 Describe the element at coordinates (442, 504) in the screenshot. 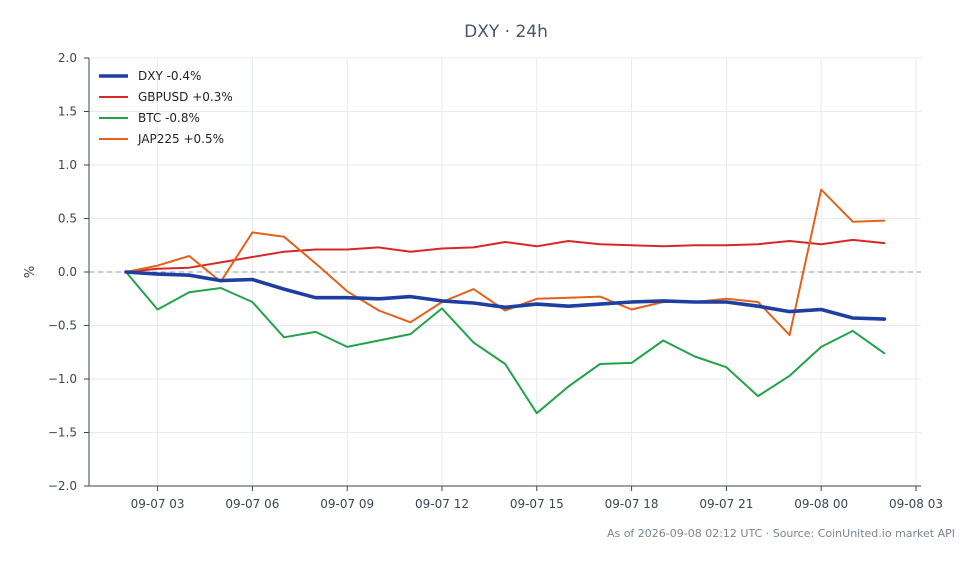

I see `x-tick-label: 09-07 12` at that location.